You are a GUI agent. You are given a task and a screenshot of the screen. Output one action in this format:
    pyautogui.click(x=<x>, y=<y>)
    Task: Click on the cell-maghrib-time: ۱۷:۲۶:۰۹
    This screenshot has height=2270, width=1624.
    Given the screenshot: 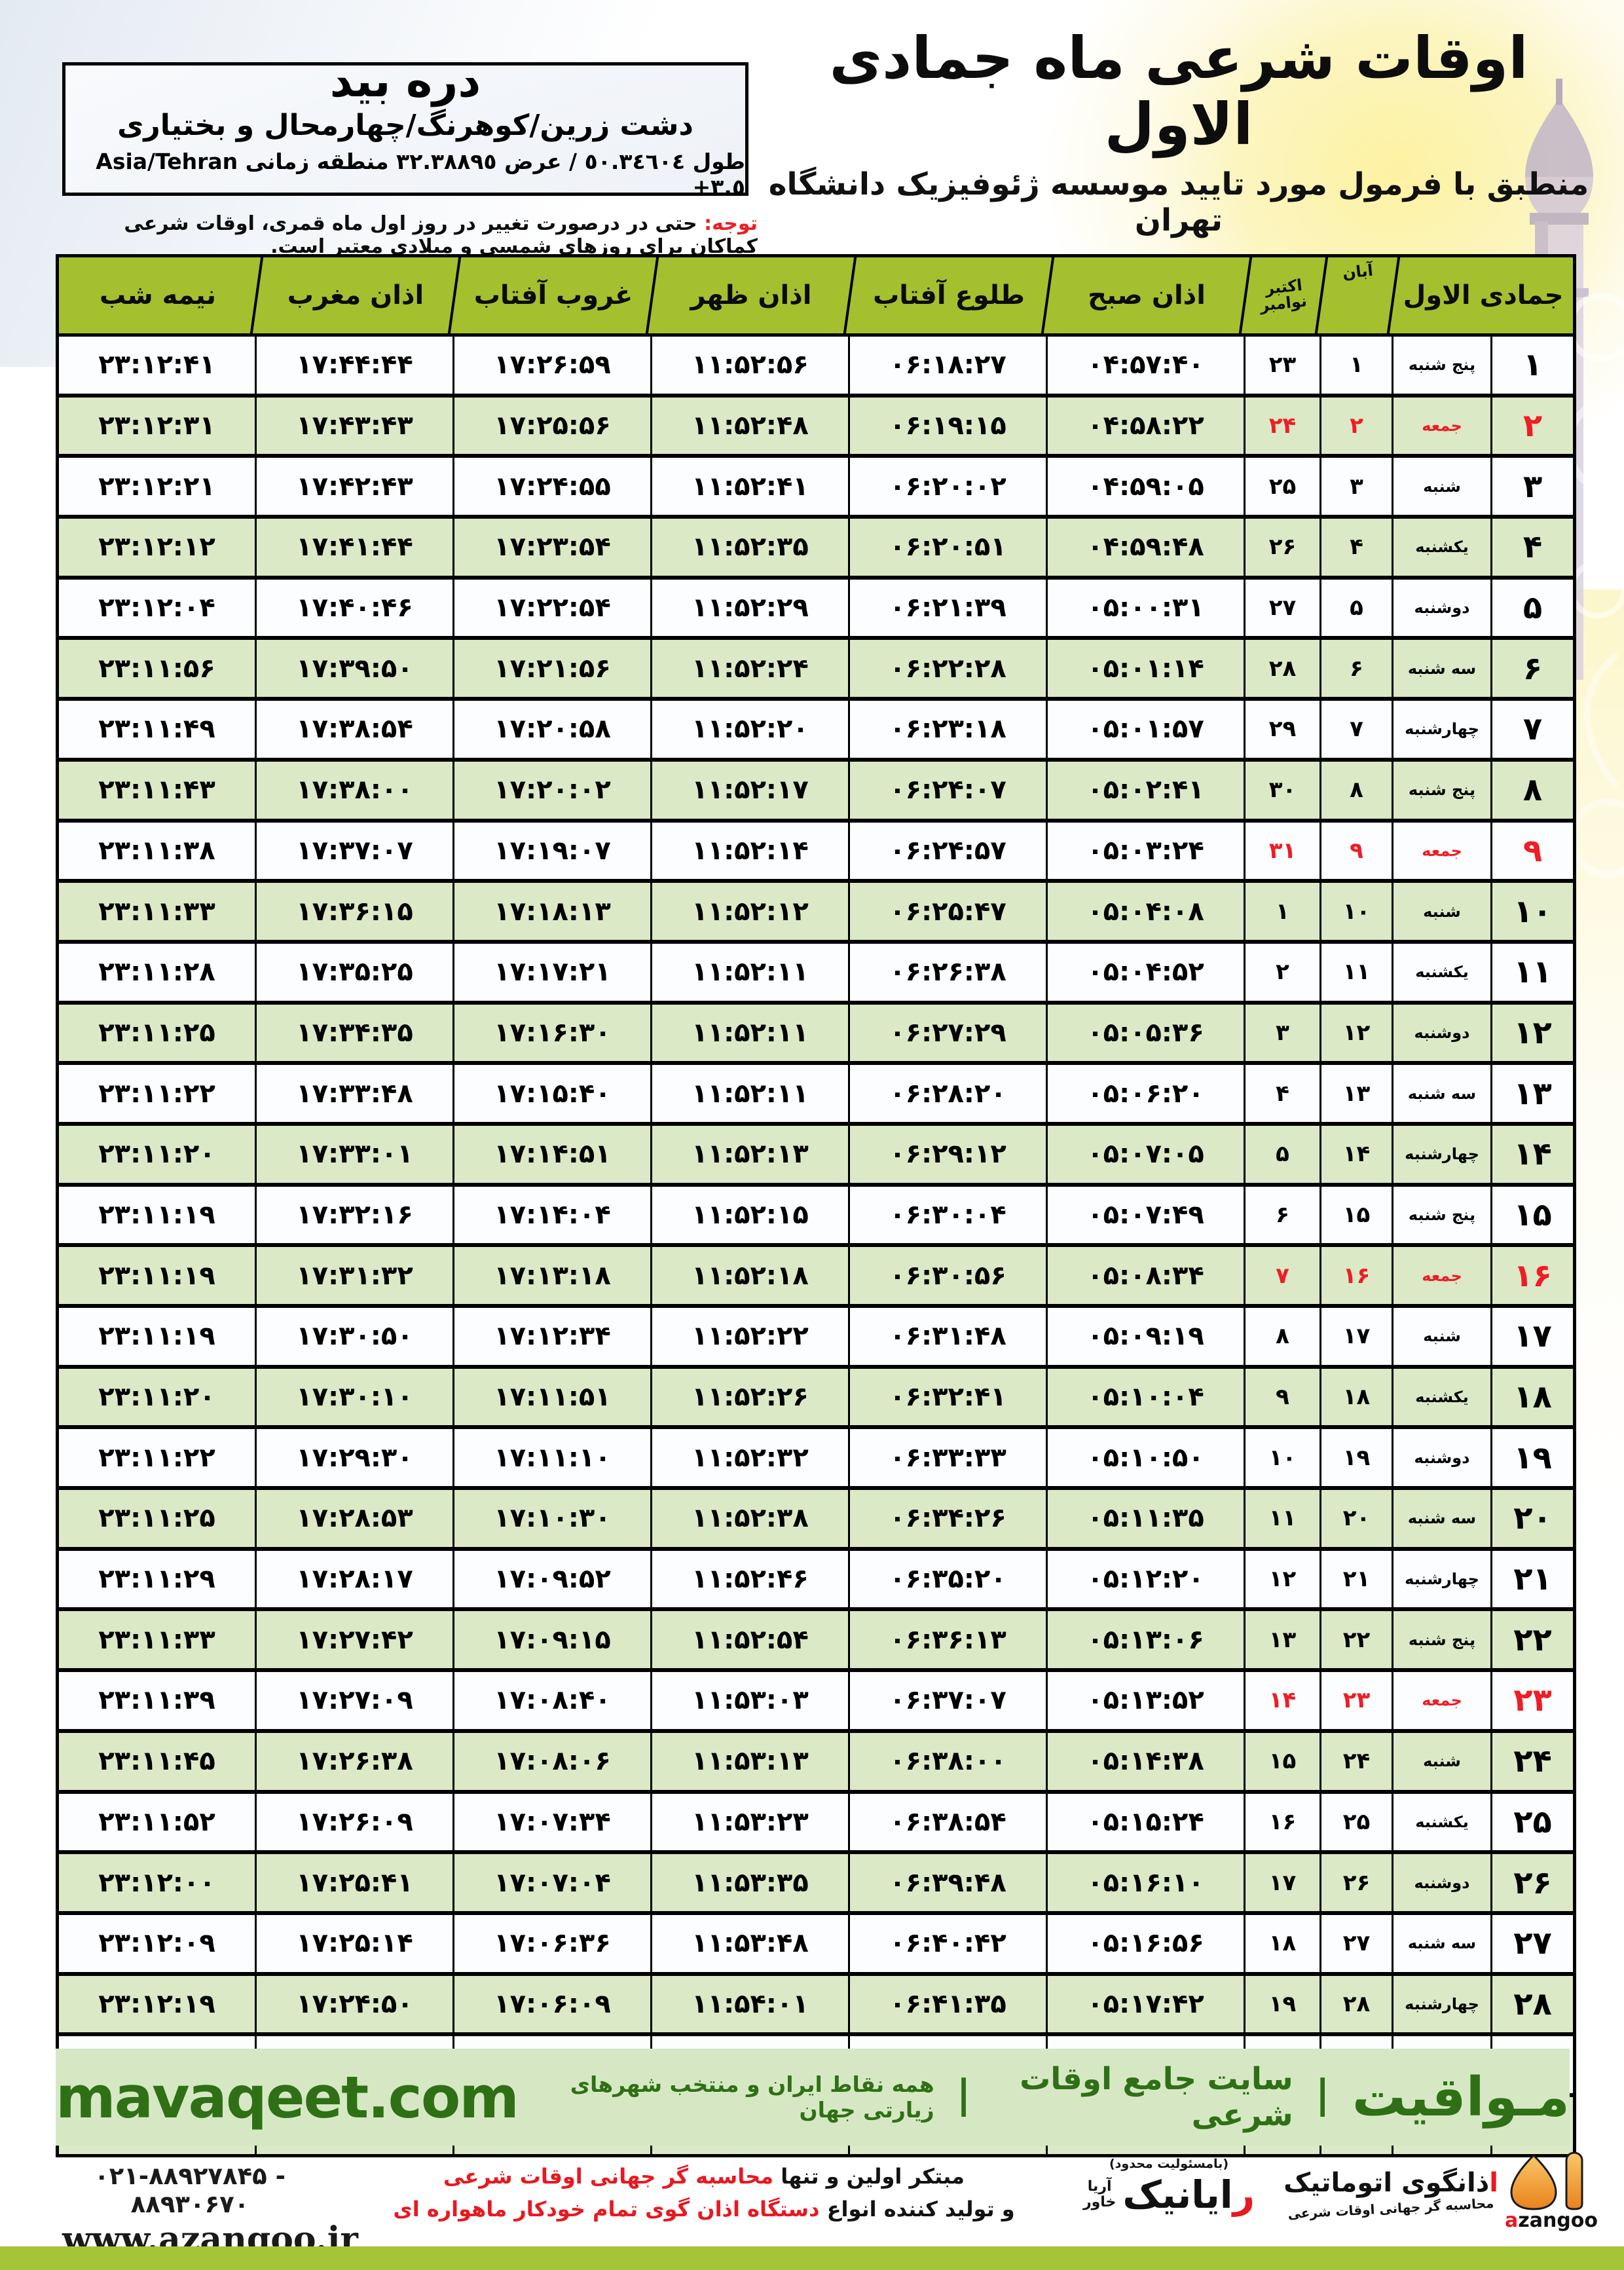 What is the action you would take?
    pyautogui.click(x=355, y=1822)
    